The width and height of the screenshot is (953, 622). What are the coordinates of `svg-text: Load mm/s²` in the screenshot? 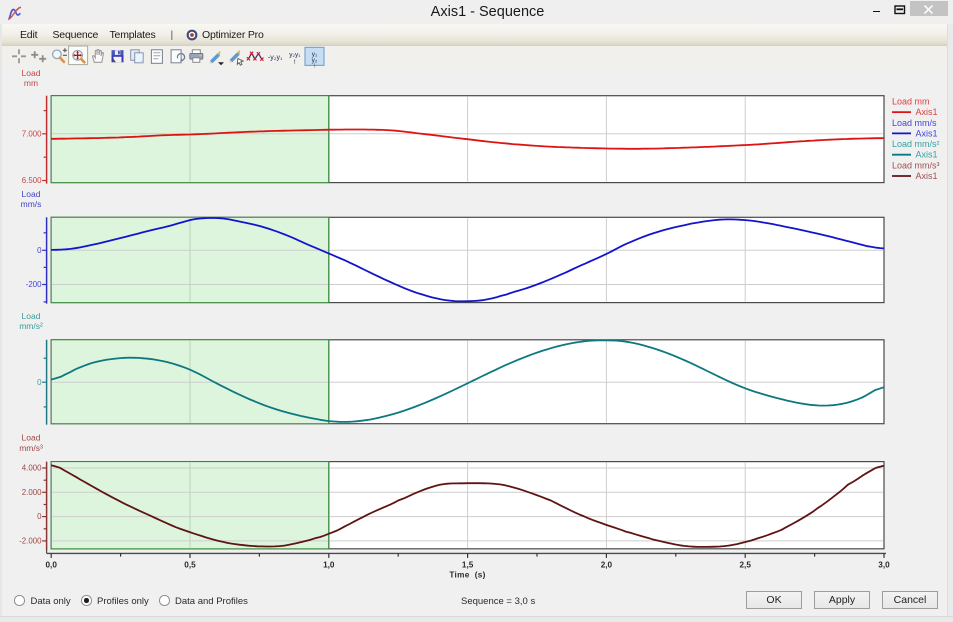 It's located at (916, 144).